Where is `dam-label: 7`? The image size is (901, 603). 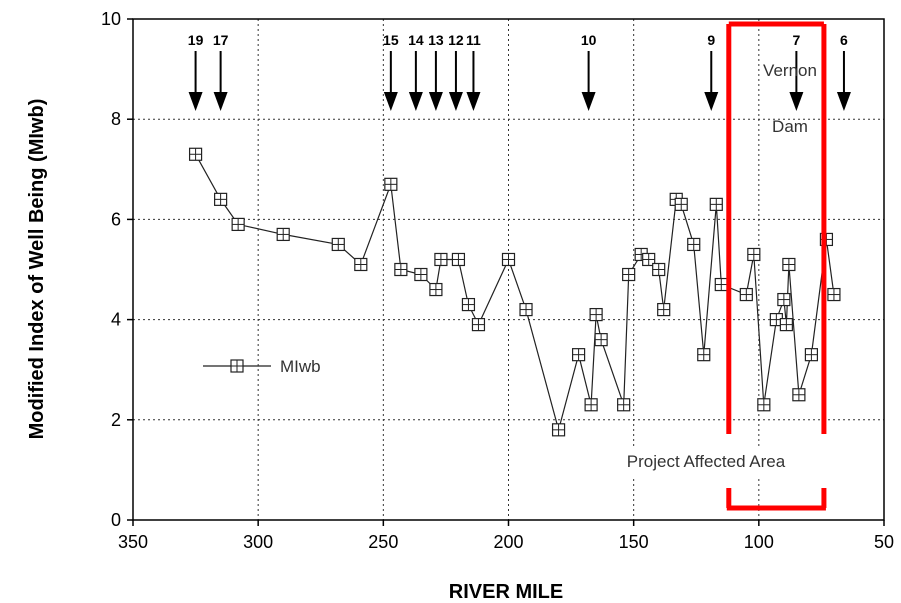
dam-label: 7 is located at coordinates (796, 40).